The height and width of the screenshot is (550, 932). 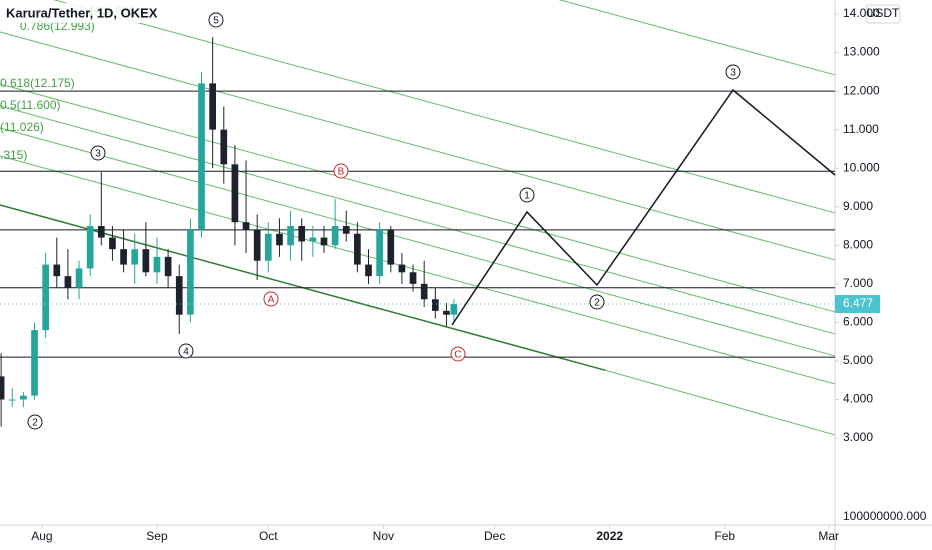 What do you see at coordinates (885, 516) in the screenshot?
I see `volume-axis-label: 100000000.000` at bounding box center [885, 516].